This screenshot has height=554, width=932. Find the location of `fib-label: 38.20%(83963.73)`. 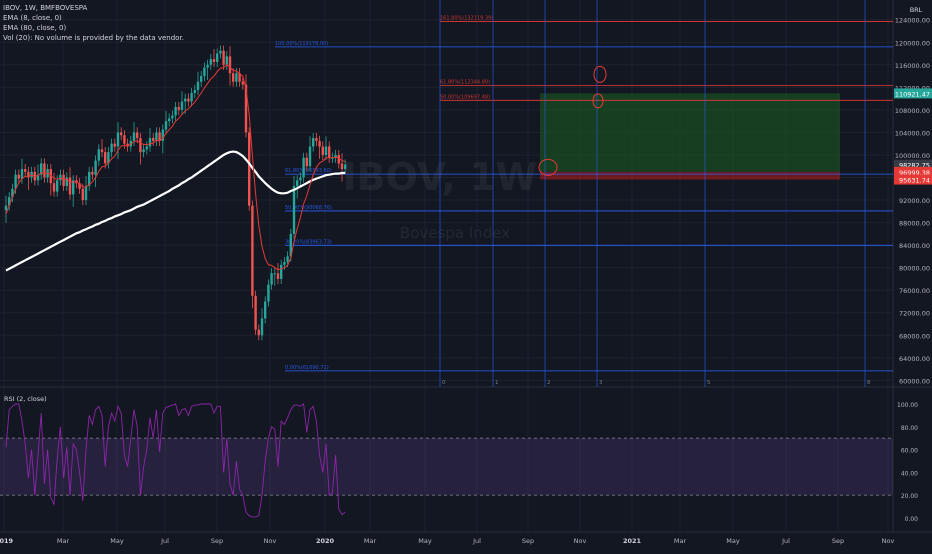

fib-label: 38.20%(83963.73) is located at coordinates (308, 242).